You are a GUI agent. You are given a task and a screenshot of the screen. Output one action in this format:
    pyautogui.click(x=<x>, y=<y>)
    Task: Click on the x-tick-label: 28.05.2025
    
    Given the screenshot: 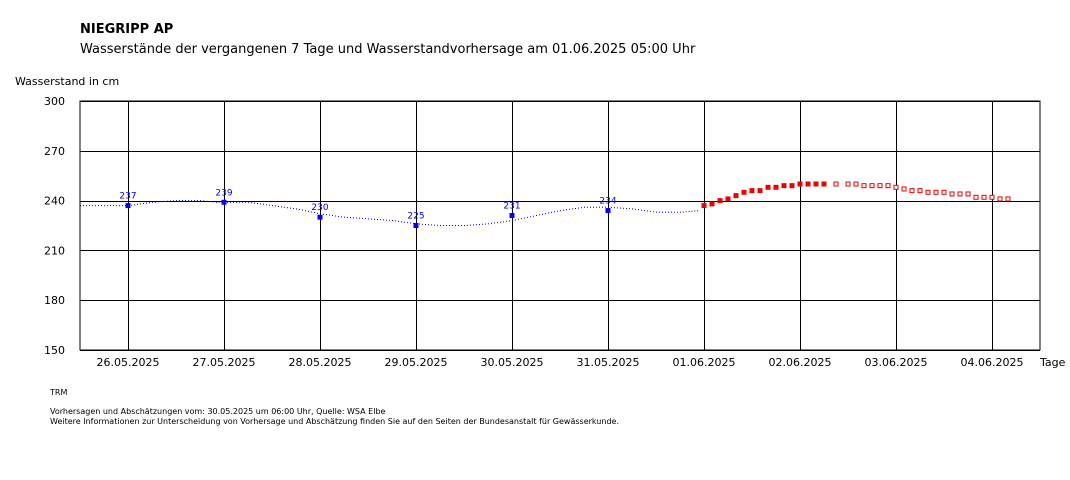 What is the action you would take?
    pyautogui.click(x=320, y=362)
    